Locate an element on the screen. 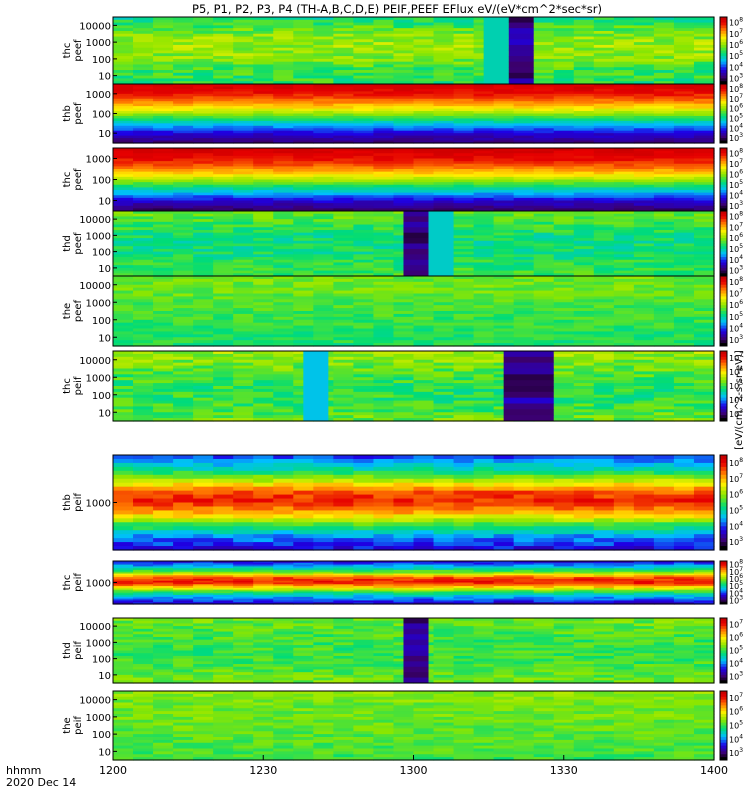 Image resolution: width=750 pixels, height=804 pixels. colorbar-tick-label: 10⁶ is located at coordinates (736, 237).